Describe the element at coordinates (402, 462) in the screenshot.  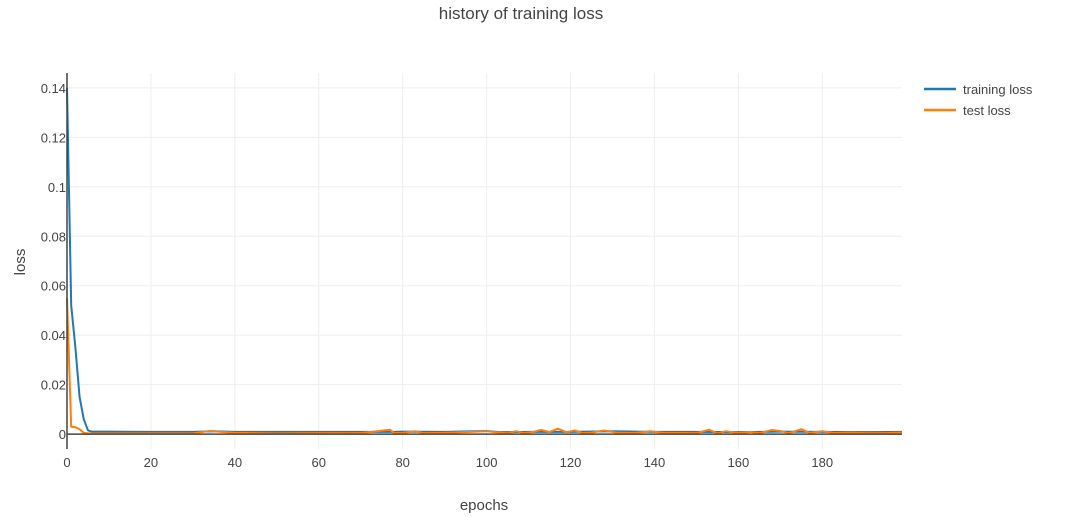
I see `x-tick-label: 80` at that location.